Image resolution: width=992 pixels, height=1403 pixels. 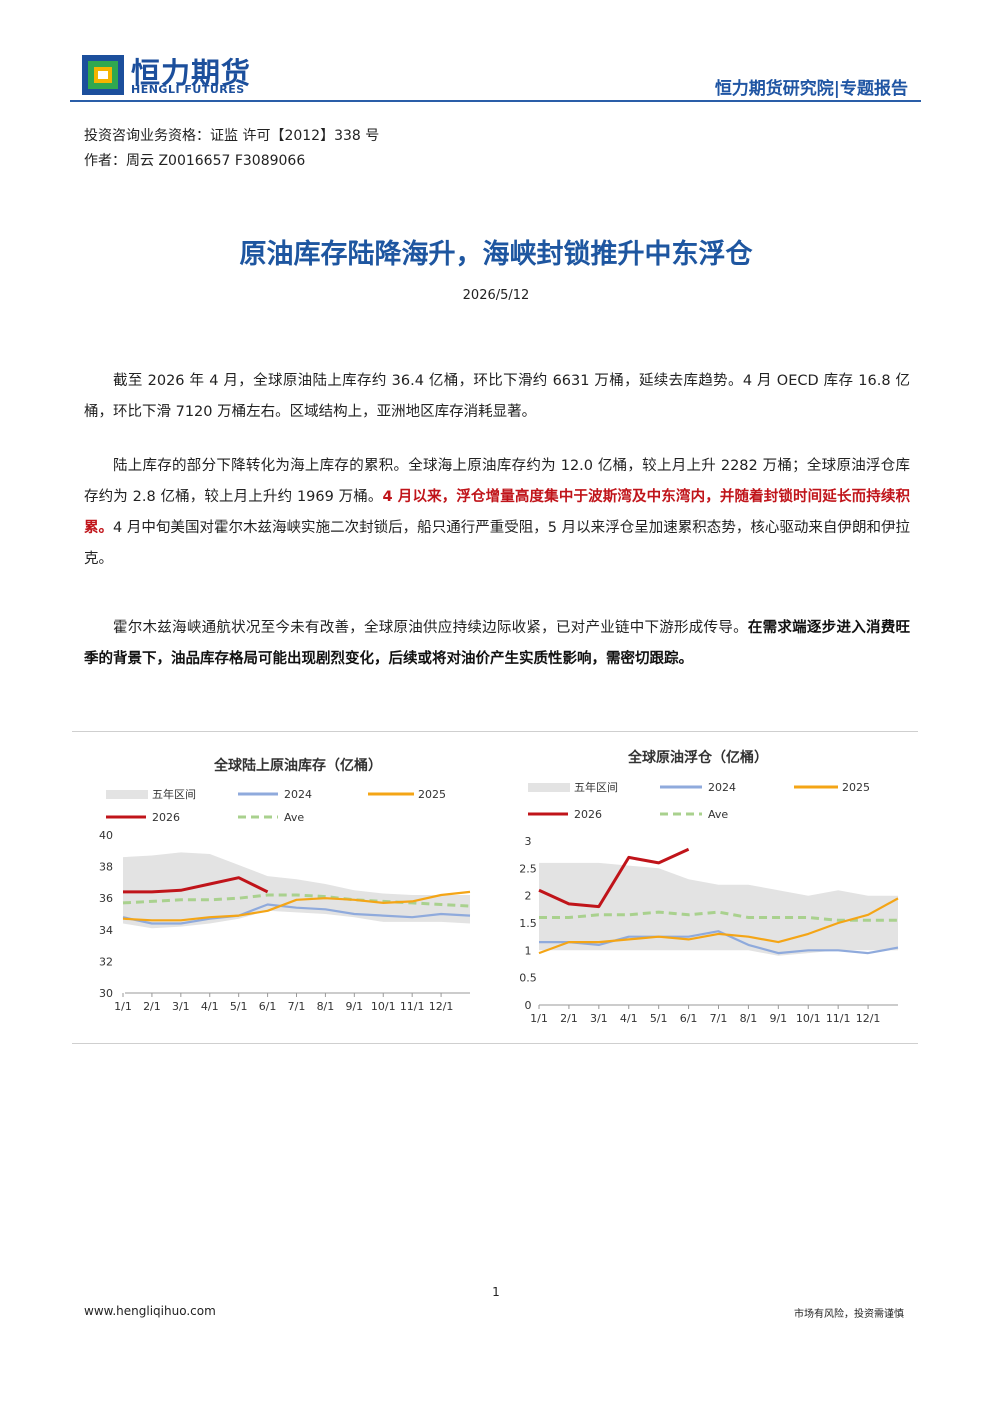 What do you see at coordinates (106, 930) in the screenshot?
I see `y-tick-label: 34` at bounding box center [106, 930].